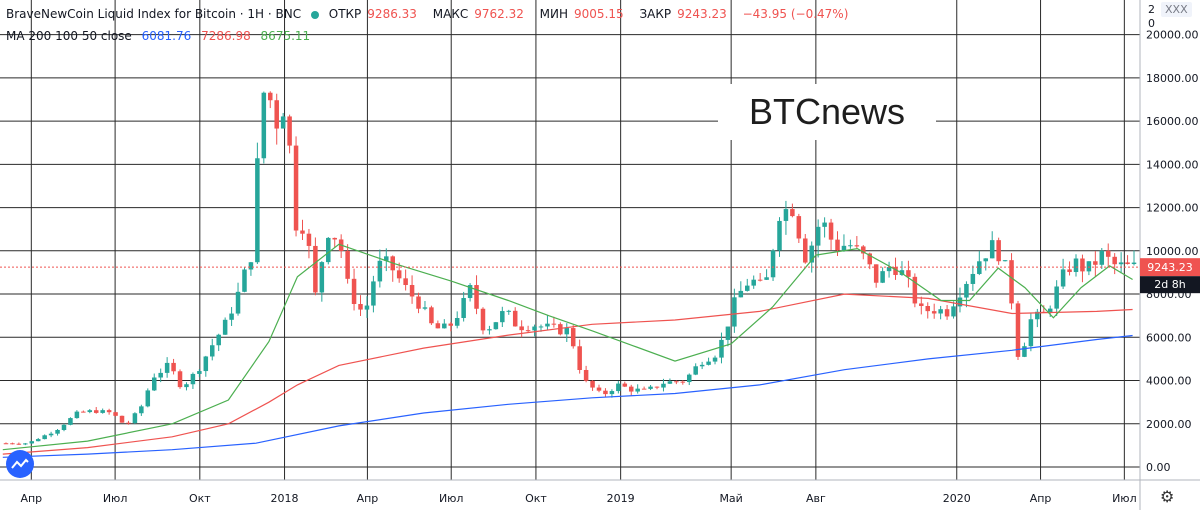 This screenshot has height=510, width=1200. I want to click on y-tick-label: 16000.00, so click(1172, 121).